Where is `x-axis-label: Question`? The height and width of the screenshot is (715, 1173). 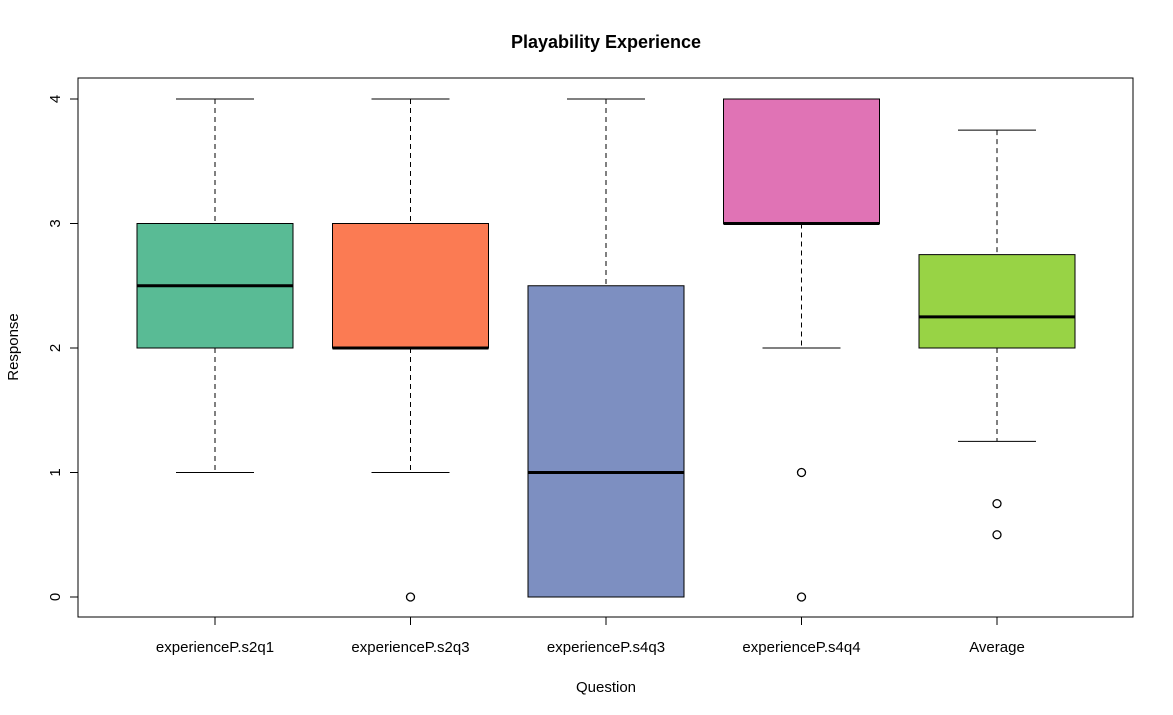 x-axis-label: Question is located at coordinates (606, 687).